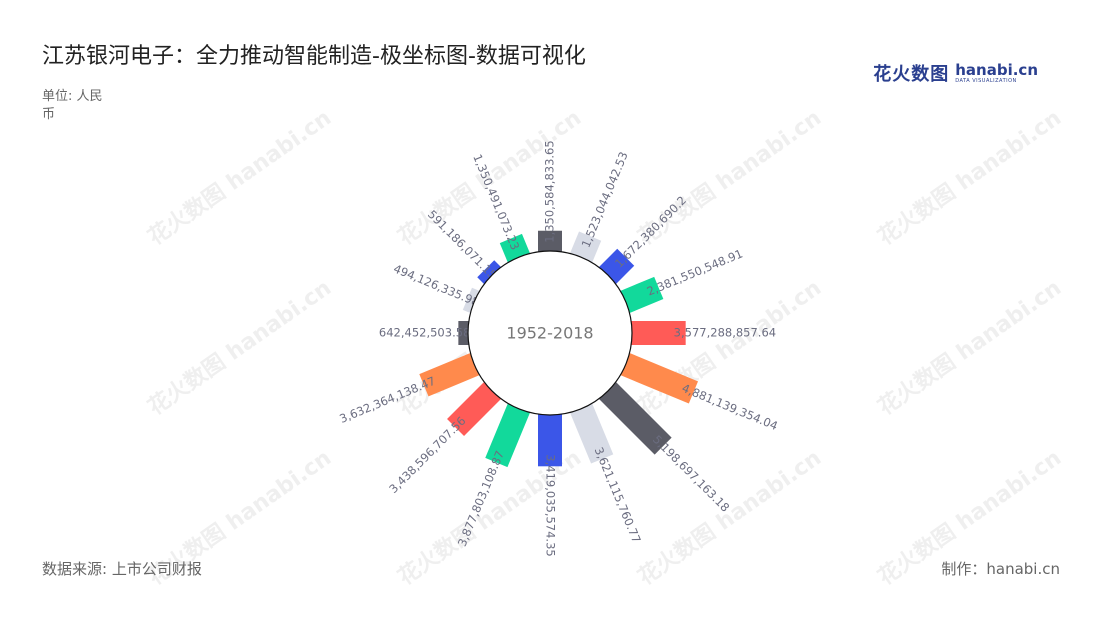  What do you see at coordinates (462, 244) in the screenshot?
I see `data-label: 591,186,071.15` at bounding box center [462, 244].